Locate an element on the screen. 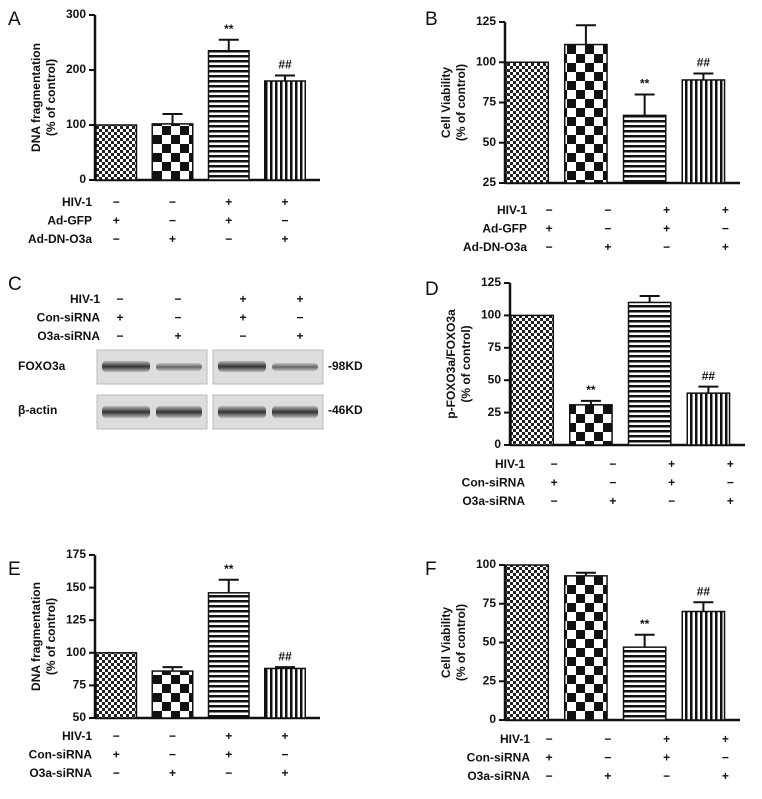 Image resolution: width=762 pixels, height=799 pixels. y-tick-label: 0 is located at coordinates (497, 444).